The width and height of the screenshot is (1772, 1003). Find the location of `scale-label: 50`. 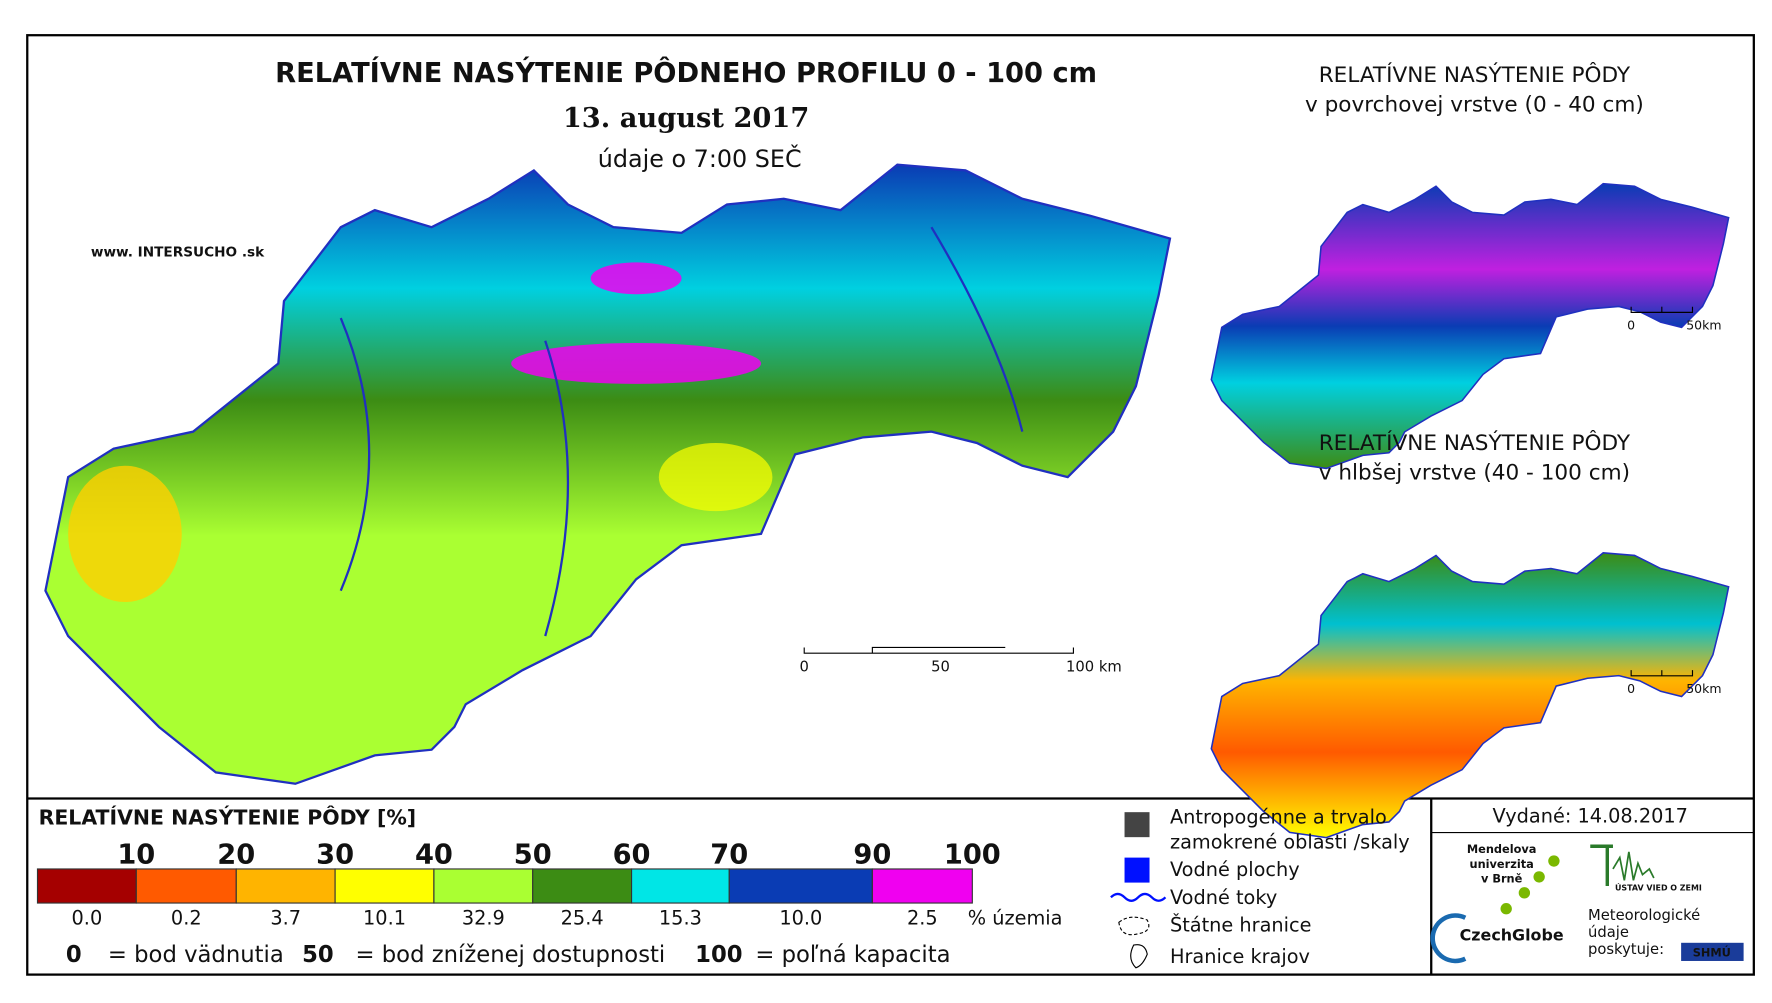

scale-label: 50 is located at coordinates (940, 666).